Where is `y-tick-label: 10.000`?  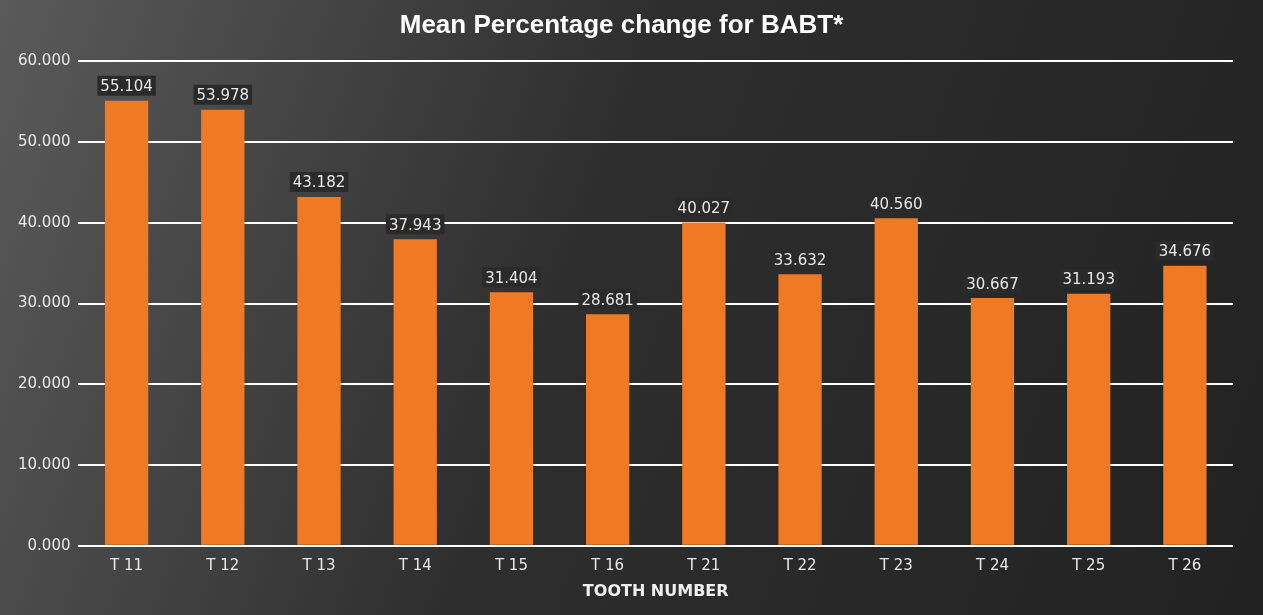 y-tick-label: 10.000 is located at coordinates (44, 463).